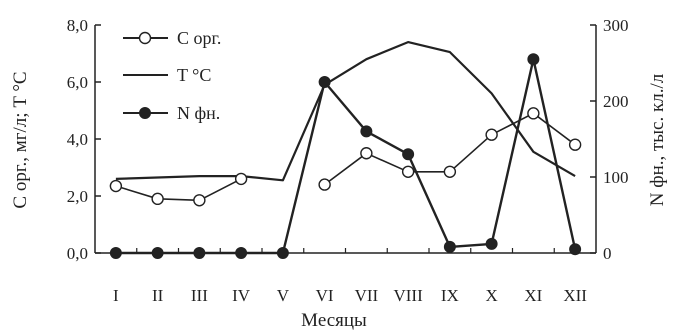 Image resolution: width=681 pixels, height=333 pixels. I want to click on y-axis-right-title: N фн., тыс. кл./л, so click(657, 139).